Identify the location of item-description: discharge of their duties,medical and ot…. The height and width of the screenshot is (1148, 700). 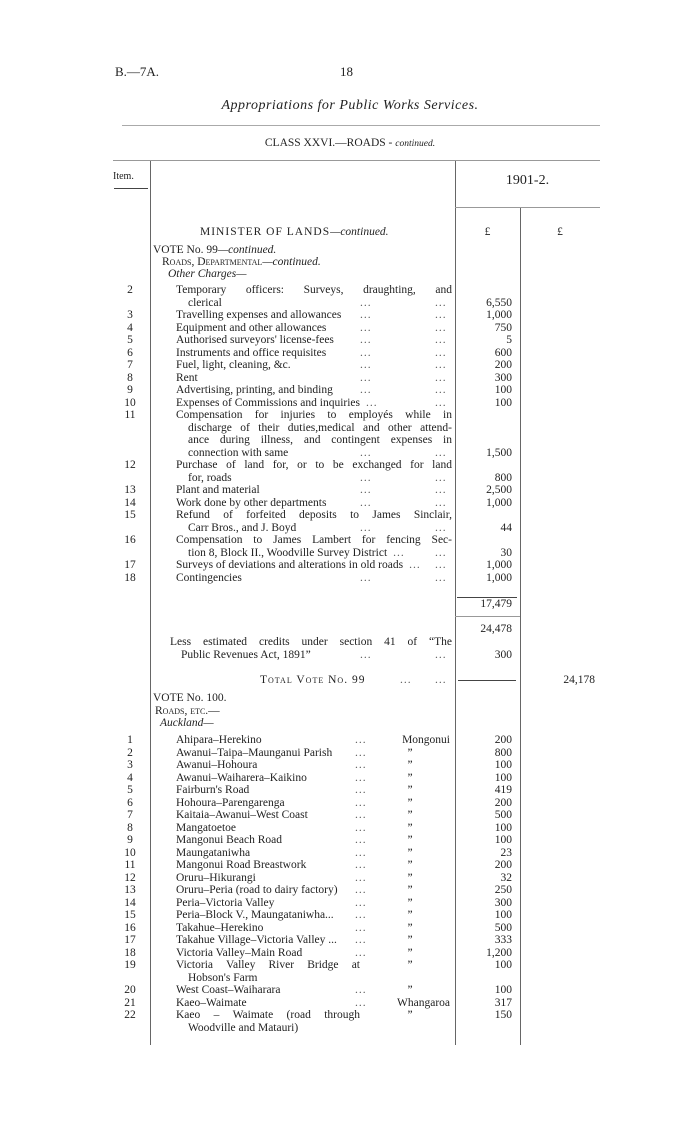
(320, 427).